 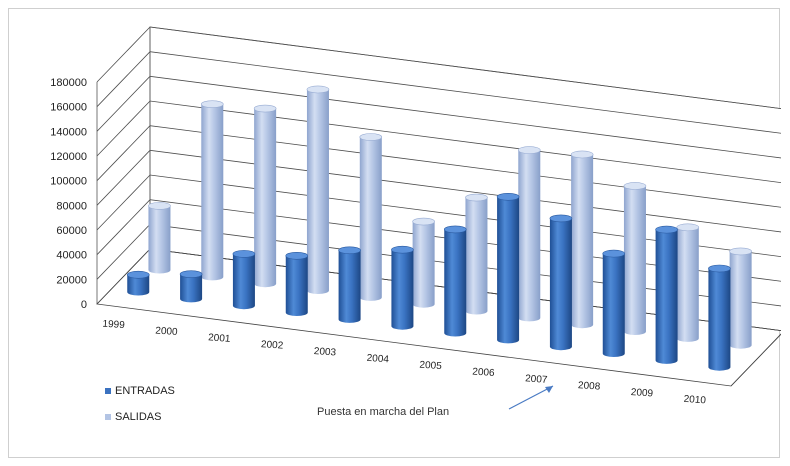 What do you see at coordinates (145, 391) in the screenshot?
I see `legend-label: ENTRADAS` at bounding box center [145, 391].